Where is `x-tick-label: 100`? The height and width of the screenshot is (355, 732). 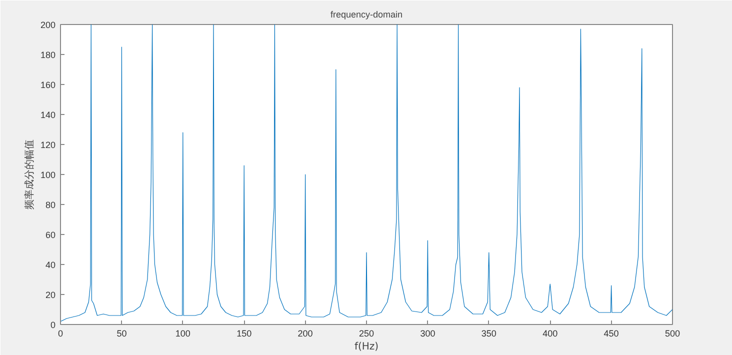
x-tick-label: 100 is located at coordinates (182, 333).